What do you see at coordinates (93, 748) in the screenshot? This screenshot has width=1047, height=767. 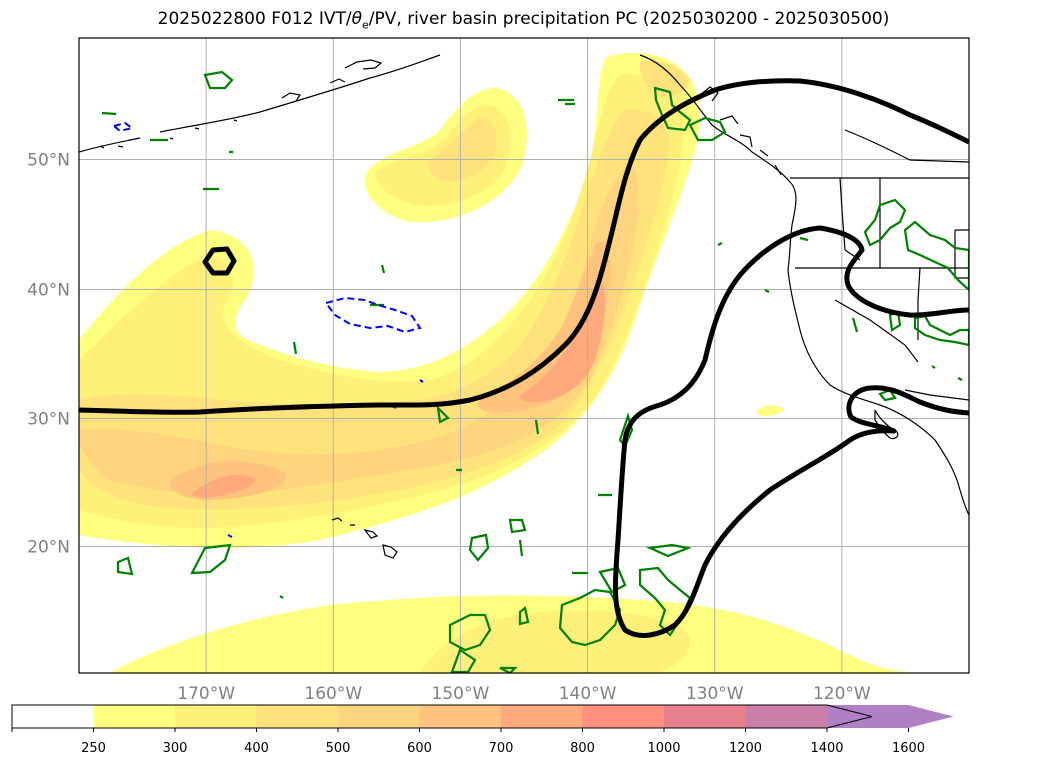 I see `colorbar-tick-label: 250` at bounding box center [93, 748].